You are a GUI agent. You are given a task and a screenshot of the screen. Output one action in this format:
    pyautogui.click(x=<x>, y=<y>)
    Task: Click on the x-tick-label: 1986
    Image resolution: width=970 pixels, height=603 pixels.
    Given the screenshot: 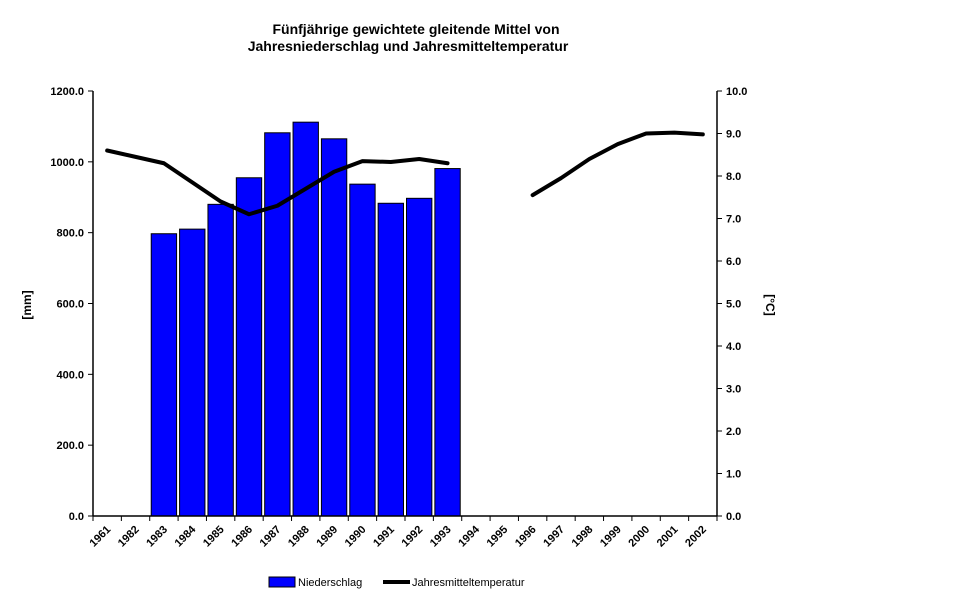 What is the action you would take?
    pyautogui.click(x=242, y=537)
    